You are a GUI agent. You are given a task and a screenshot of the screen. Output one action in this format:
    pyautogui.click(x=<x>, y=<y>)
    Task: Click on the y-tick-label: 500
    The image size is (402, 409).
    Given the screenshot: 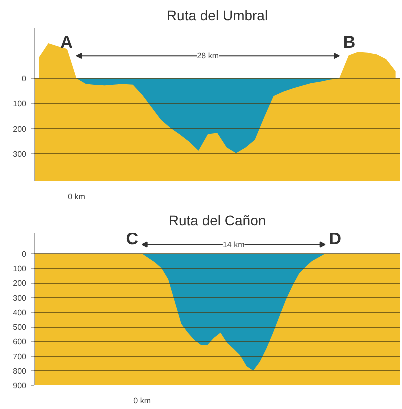 What is the action you would take?
    pyautogui.click(x=20, y=327)
    